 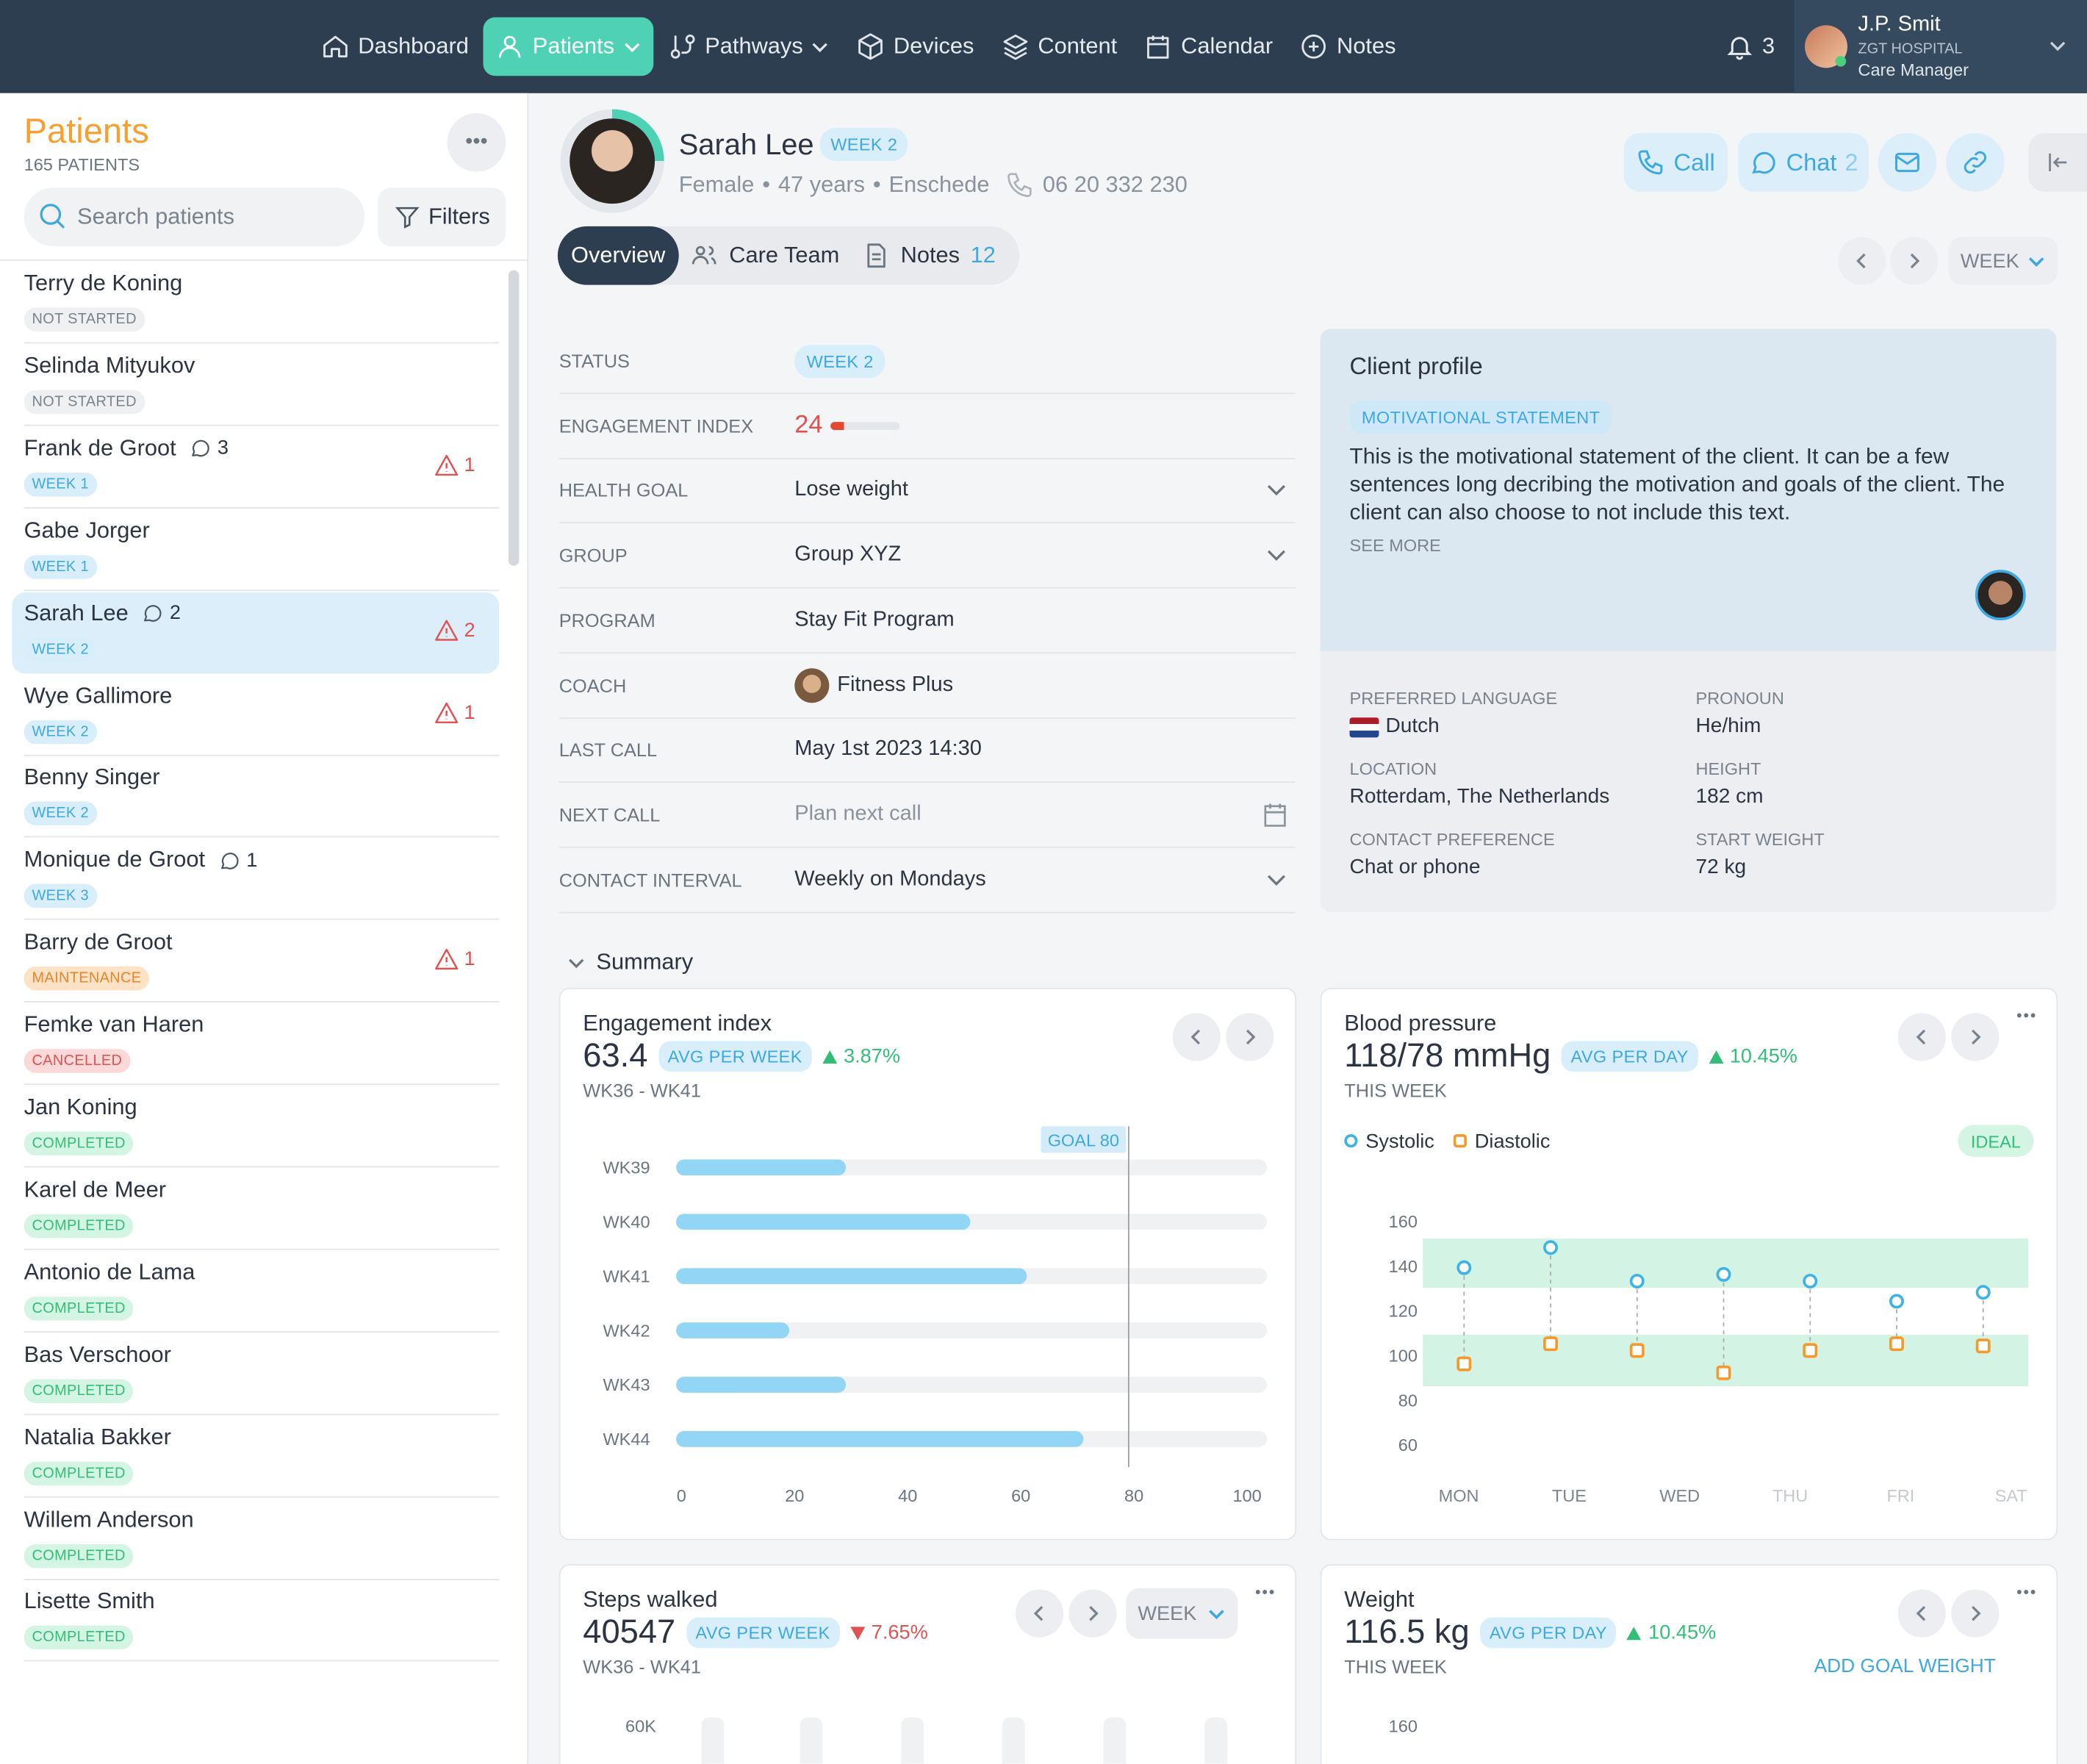 I want to click on tab: Notes 12, so click(x=929, y=255).